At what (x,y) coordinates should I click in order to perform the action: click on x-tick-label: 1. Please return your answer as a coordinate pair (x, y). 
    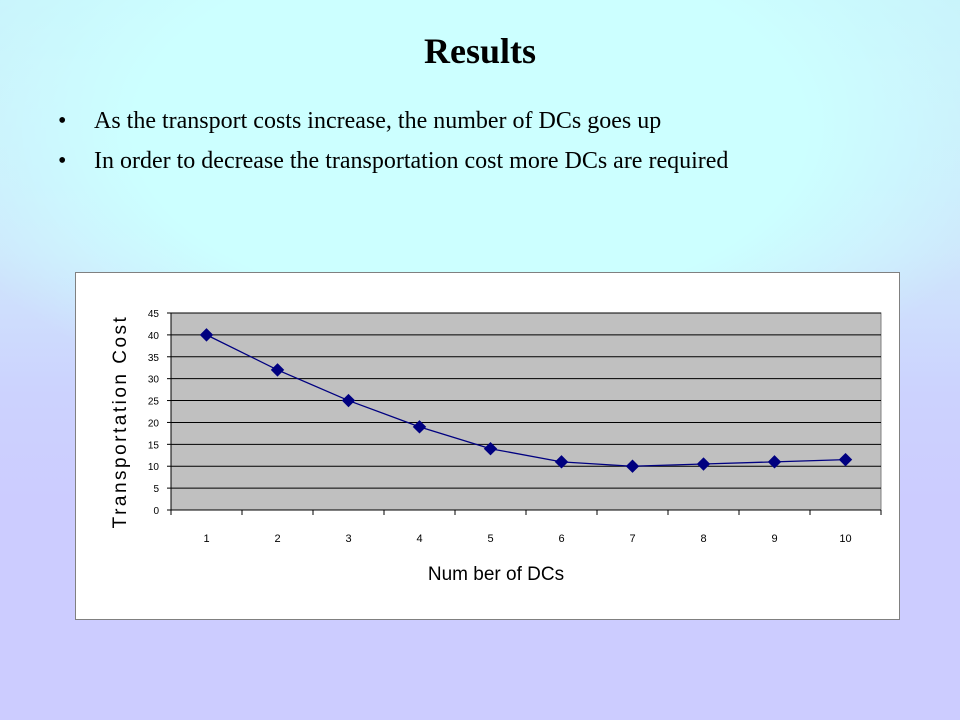
    Looking at the image, I should click on (206, 539).